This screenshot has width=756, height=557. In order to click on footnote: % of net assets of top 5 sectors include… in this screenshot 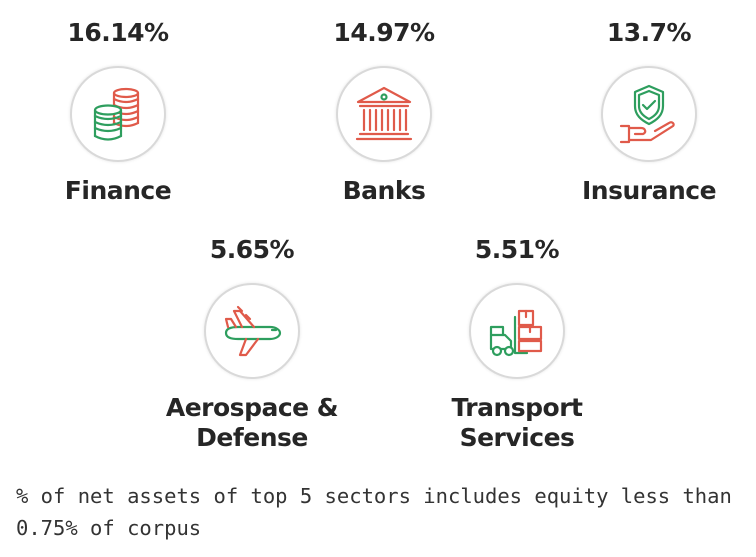, I will do `click(374, 512)`.